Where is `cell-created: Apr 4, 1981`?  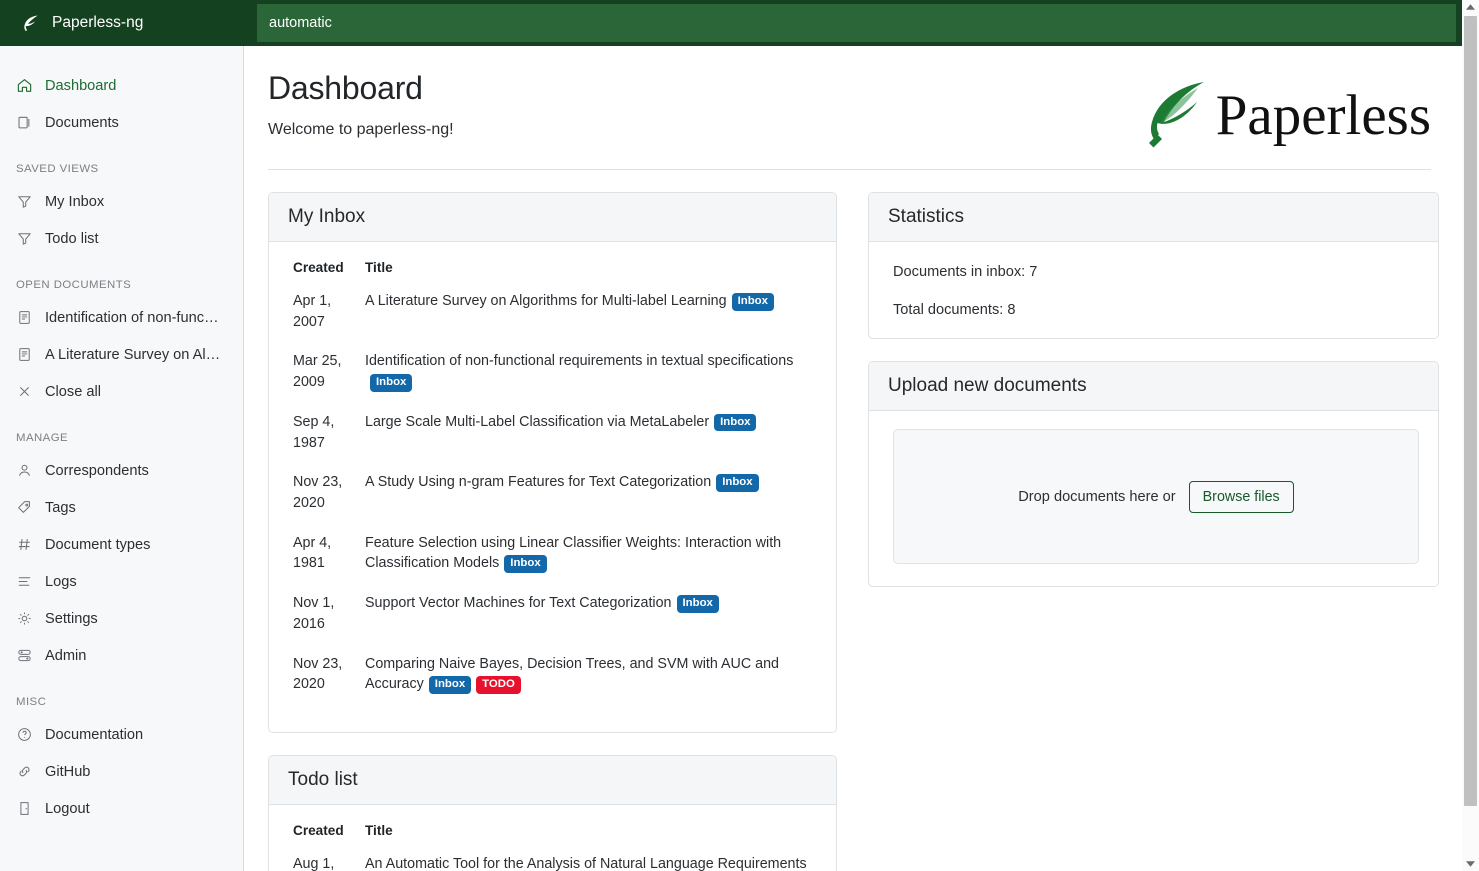 cell-created: Apr 4, 1981 is located at coordinates (312, 553).